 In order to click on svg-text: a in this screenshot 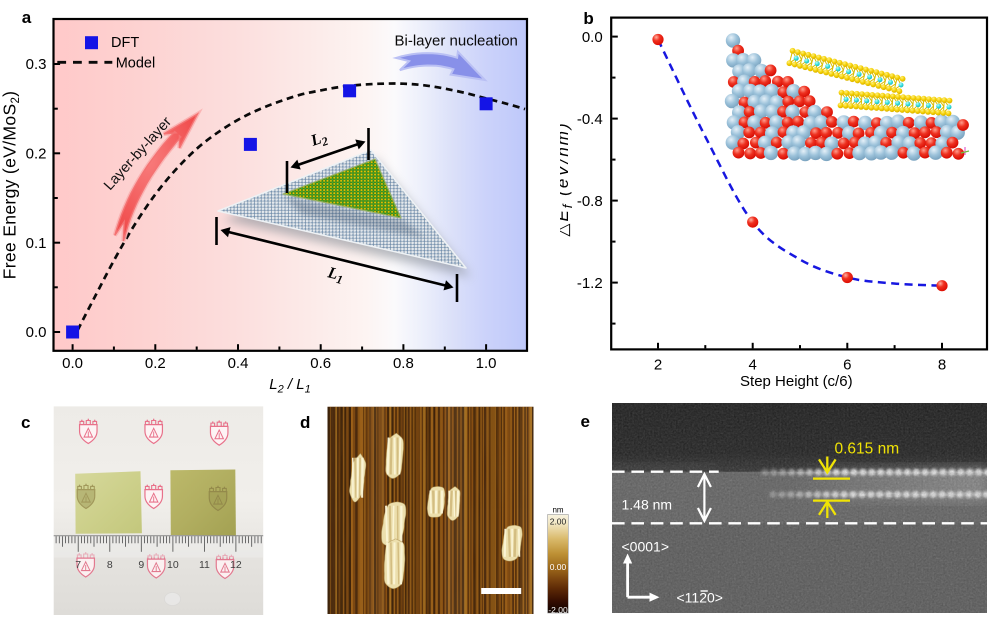, I will do `click(27, 17)`.